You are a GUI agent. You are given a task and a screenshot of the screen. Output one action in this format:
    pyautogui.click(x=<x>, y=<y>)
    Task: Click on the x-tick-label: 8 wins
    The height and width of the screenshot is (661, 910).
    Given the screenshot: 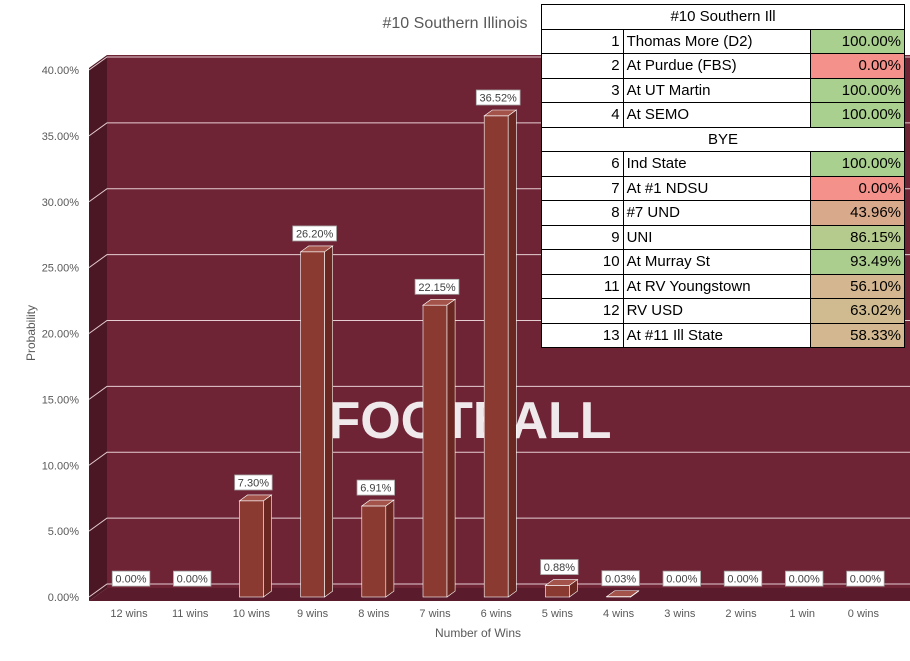 What is the action you would take?
    pyautogui.click(x=374, y=614)
    